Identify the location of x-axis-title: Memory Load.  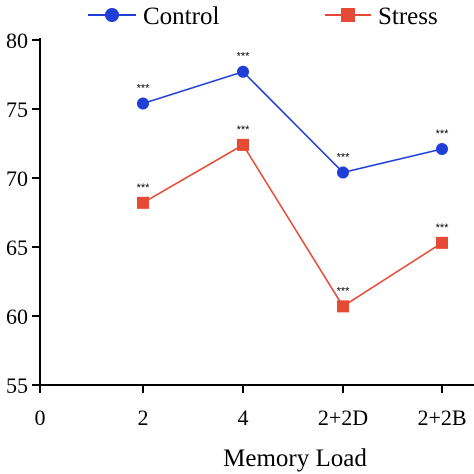
(295, 458).